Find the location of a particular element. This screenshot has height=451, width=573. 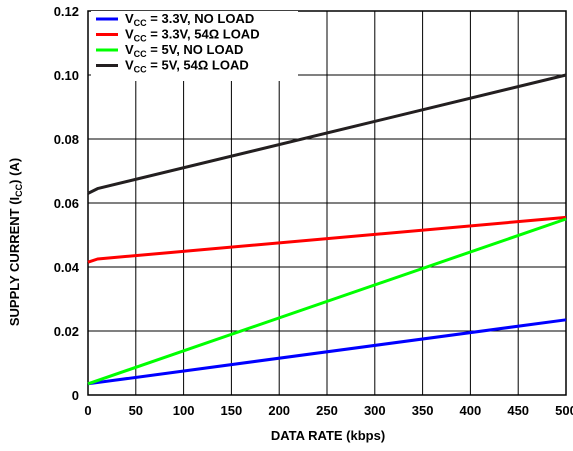

legend-box is located at coordinates (194, 46).